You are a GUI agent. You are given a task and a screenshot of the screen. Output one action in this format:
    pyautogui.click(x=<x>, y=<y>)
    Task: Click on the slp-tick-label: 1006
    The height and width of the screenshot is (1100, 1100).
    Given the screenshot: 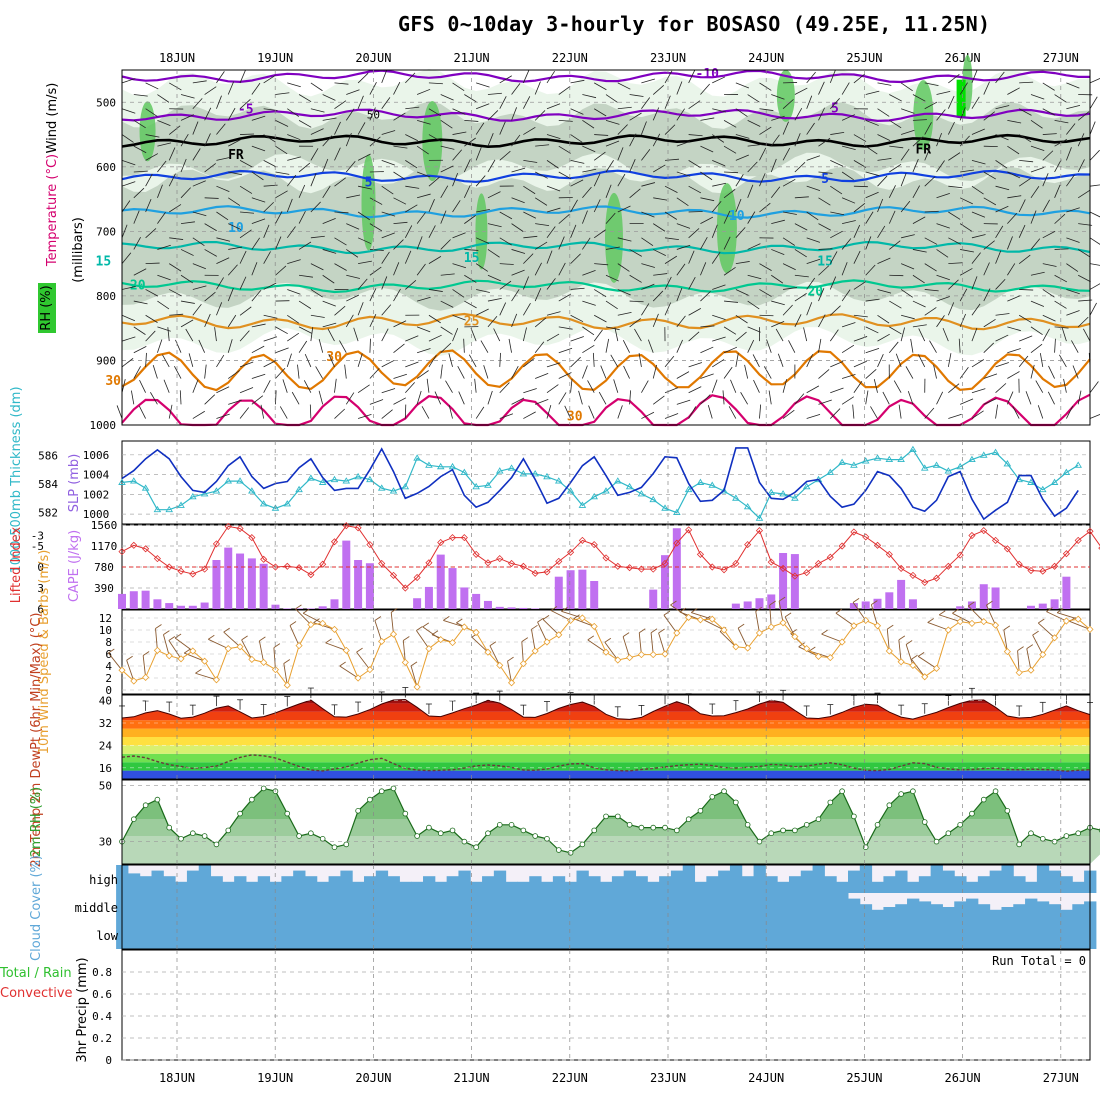 What is the action you would take?
    pyautogui.click(x=96, y=455)
    